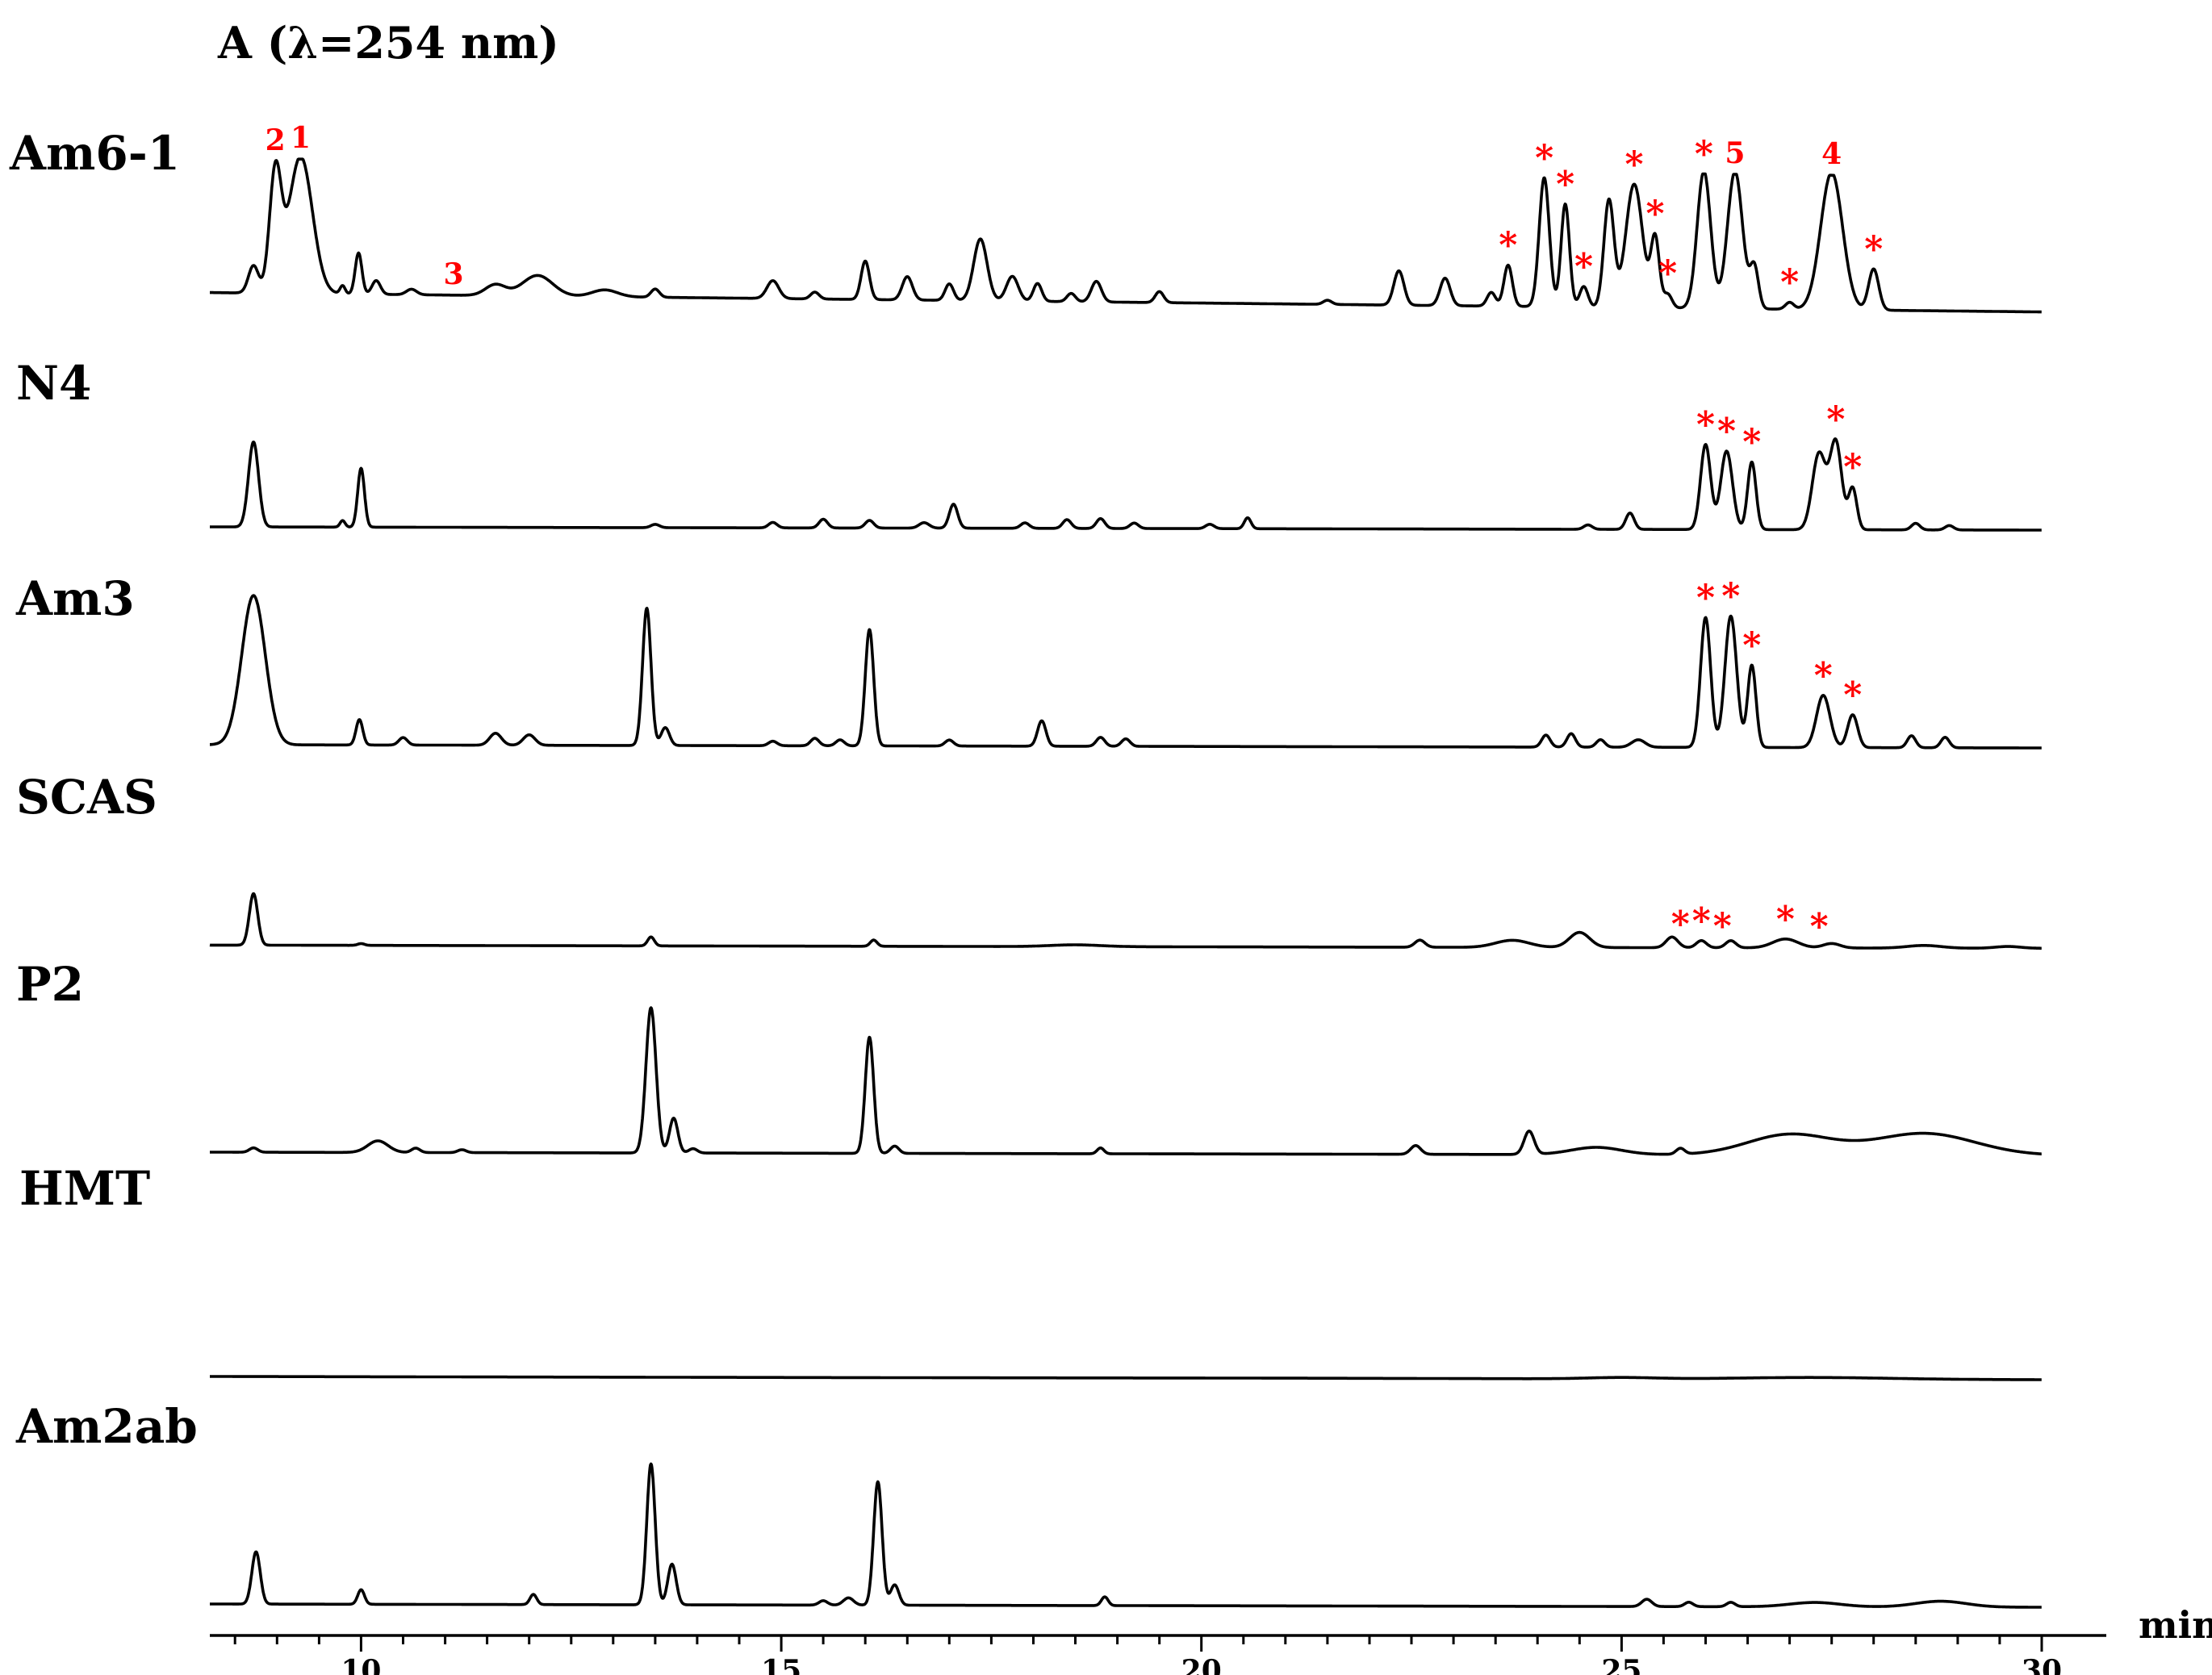 This screenshot has height=1675, width=2212. I want to click on series-label-n4: N4, so click(54, 383).